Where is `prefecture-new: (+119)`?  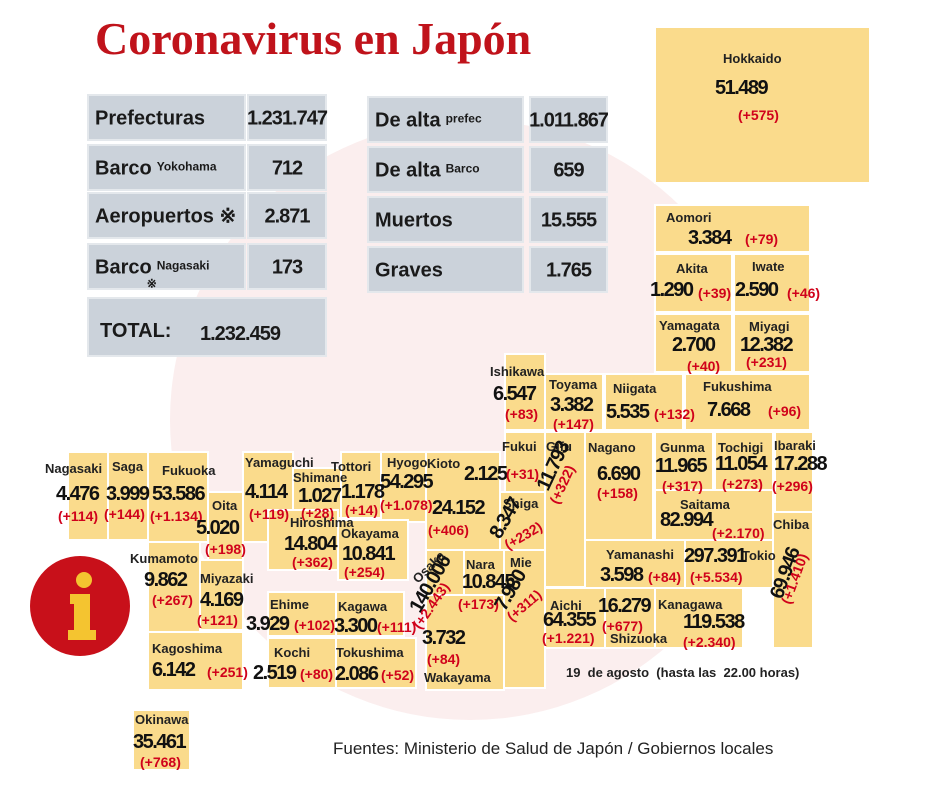
prefecture-new: (+119) is located at coordinates (269, 514).